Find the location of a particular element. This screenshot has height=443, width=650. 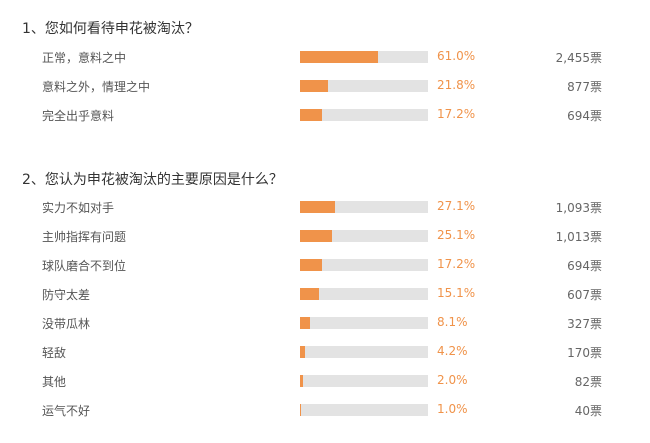

option-label: 正常，意料之中 is located at coordinates (84, 58).